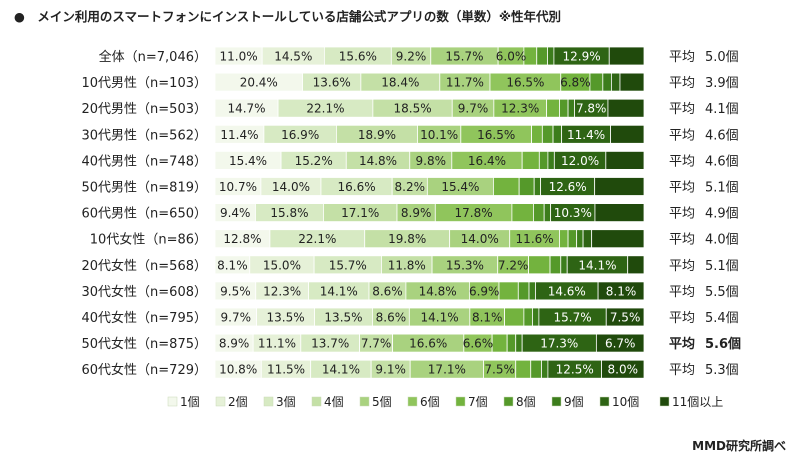 Image resolution: width=800 pixels, height=463 pixels. What do you see at coordinates (520, 109) in the screenshot?
I see `bar-value-label: 12.3%` at bounding box center [520, 109].